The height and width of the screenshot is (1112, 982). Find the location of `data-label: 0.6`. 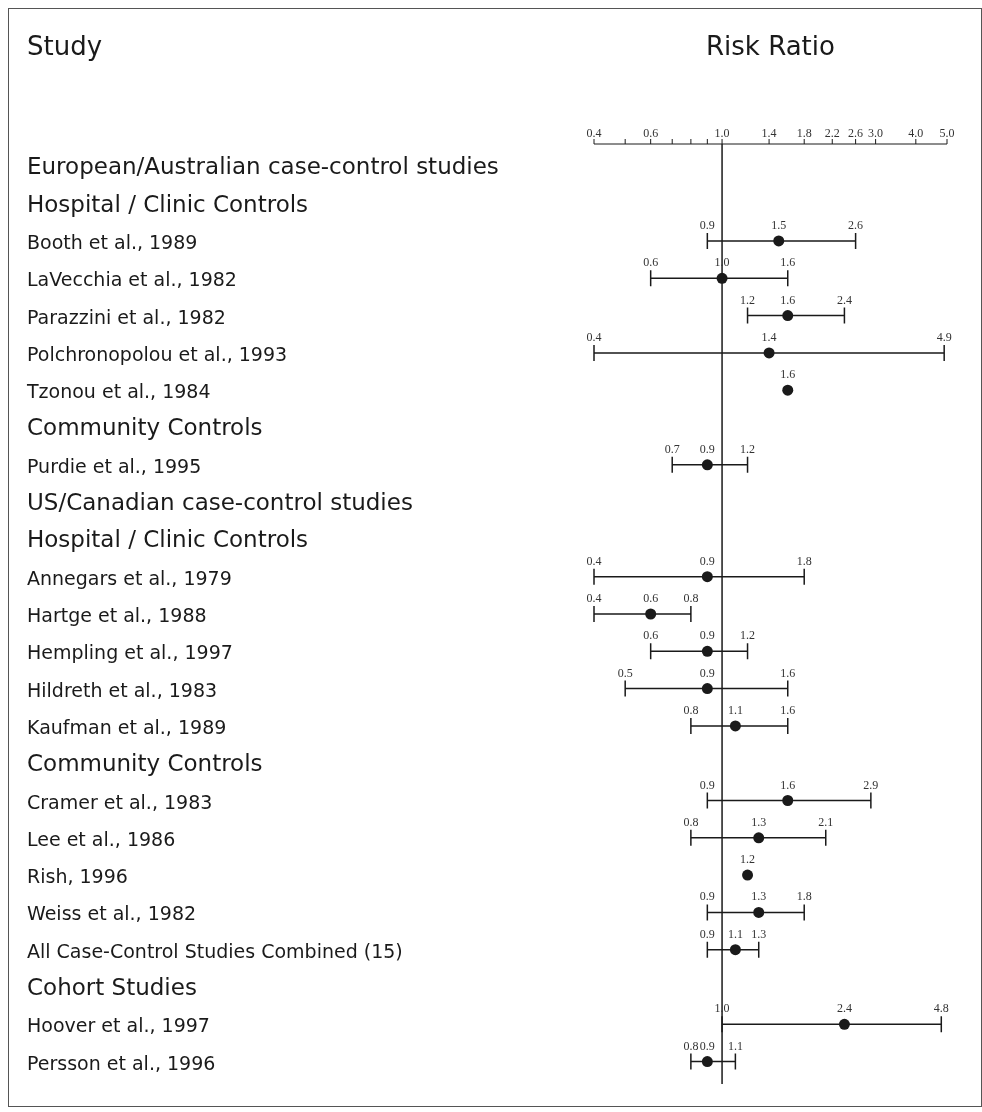

data-label: 0.6 is located at coordinates (651, 598).